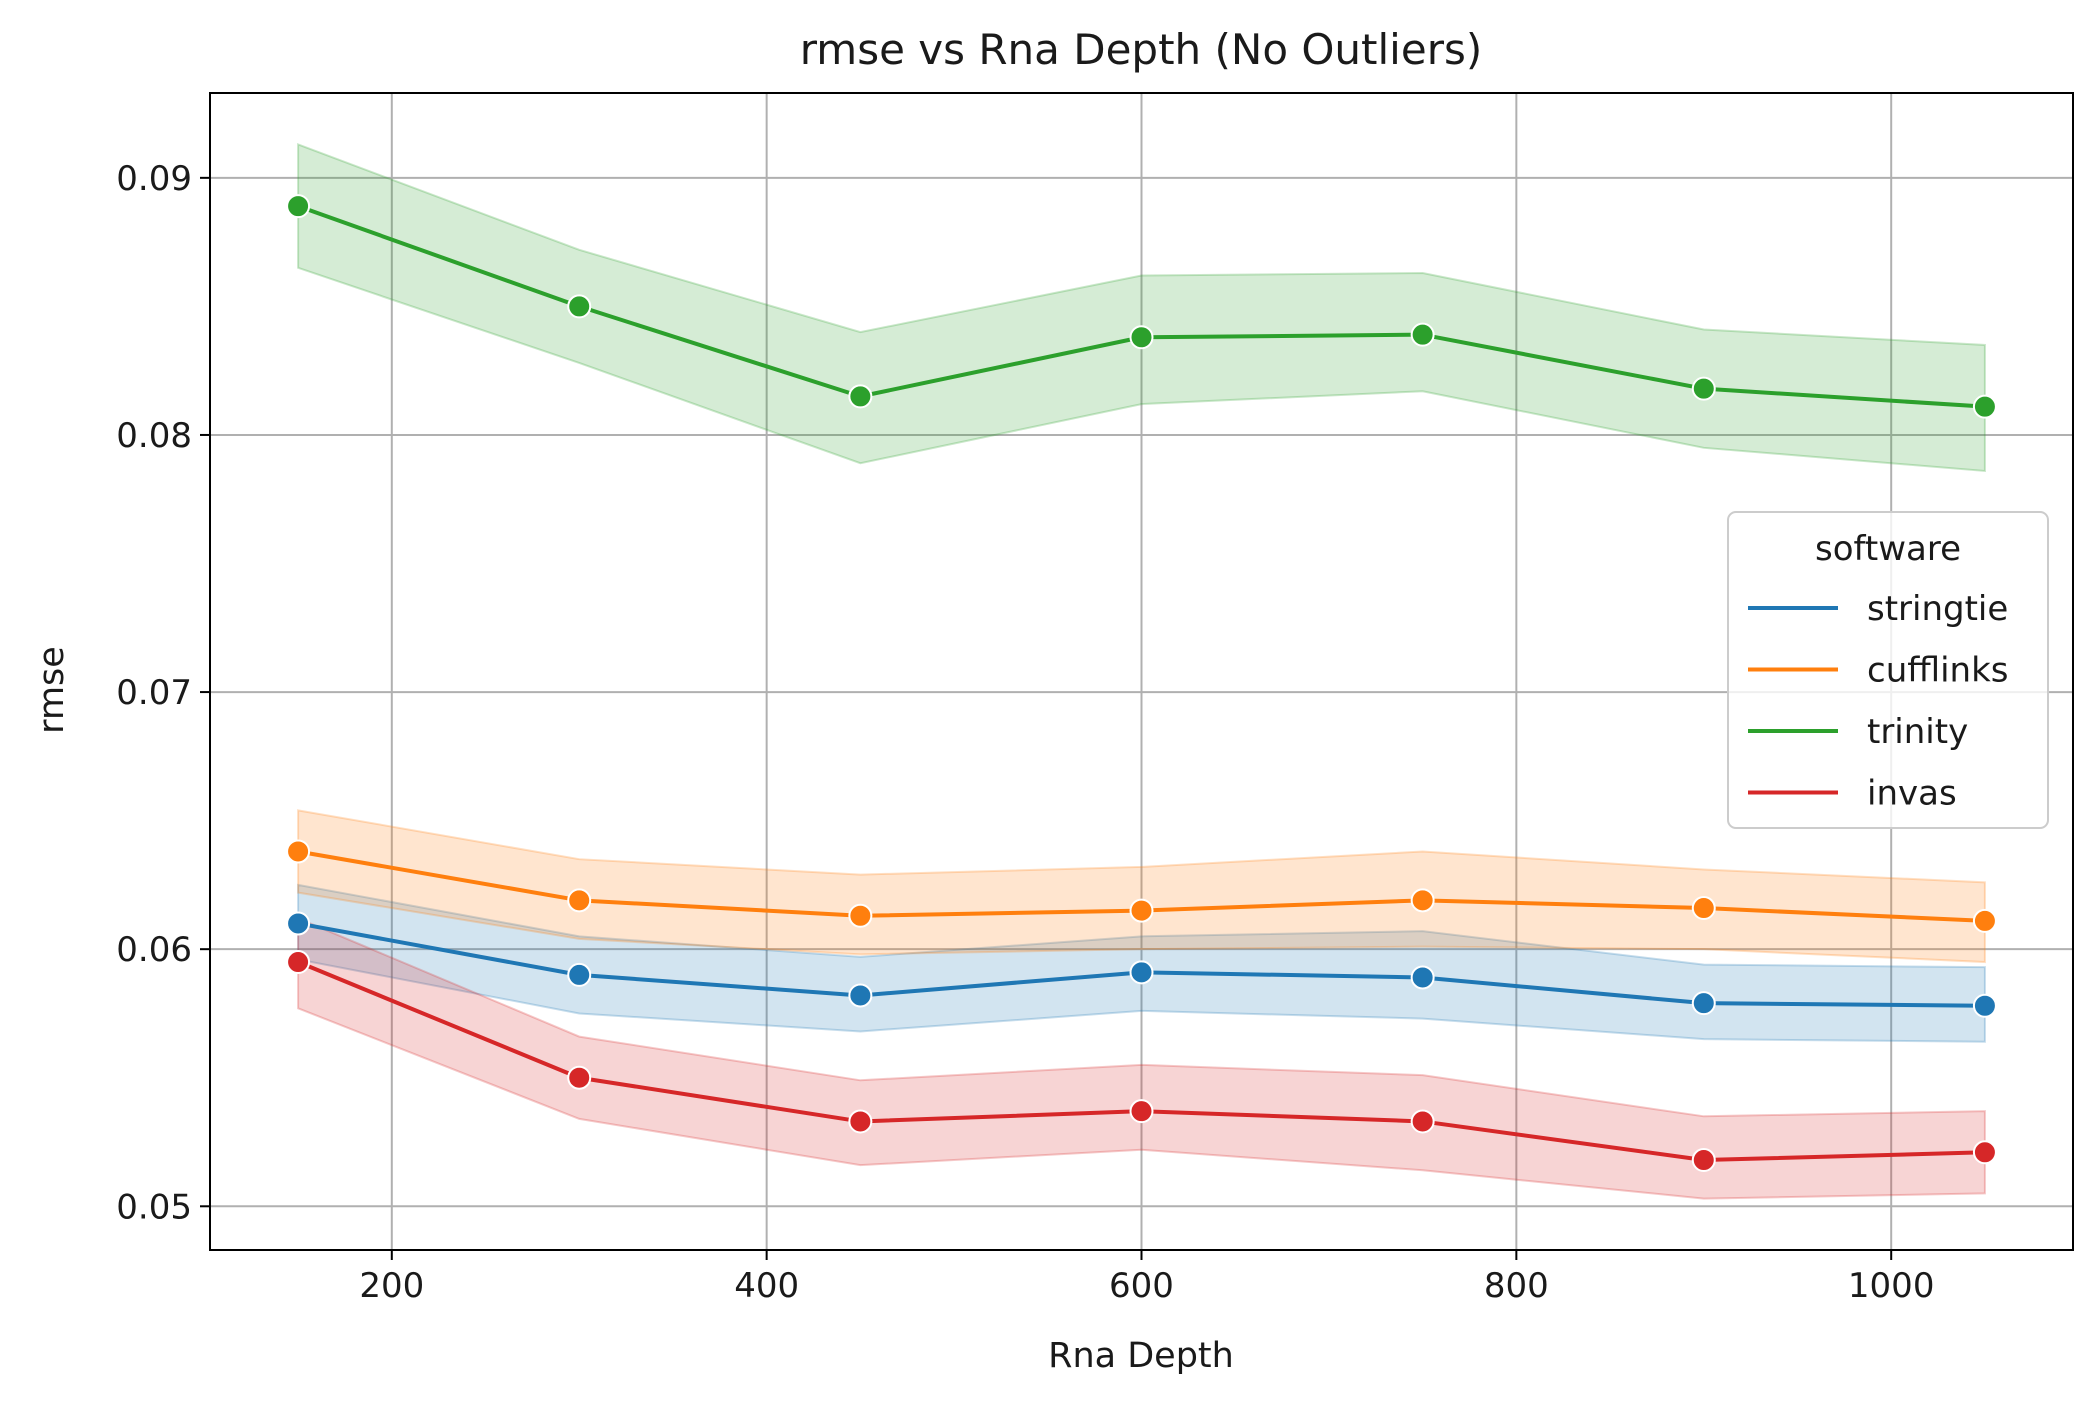 The image size is (2098, 1408). I want to click on legend: software stringtie cufflinks trinity invas, so click(1888, 670).